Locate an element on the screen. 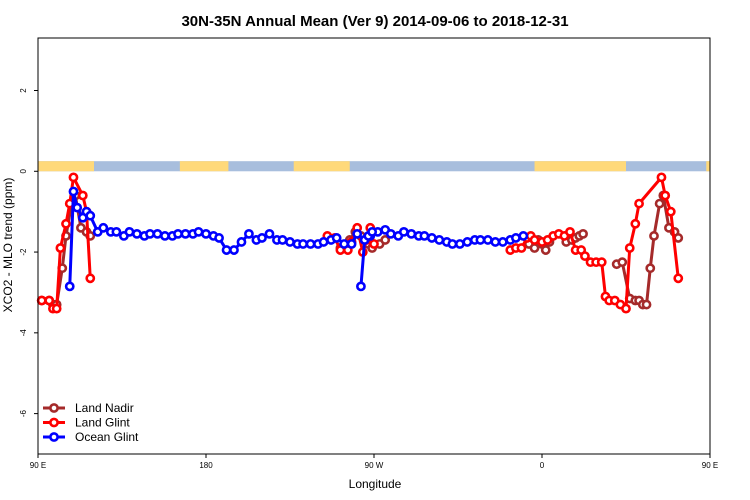 The image size is (750, 500). series-line is located at coordinates (296, 238).